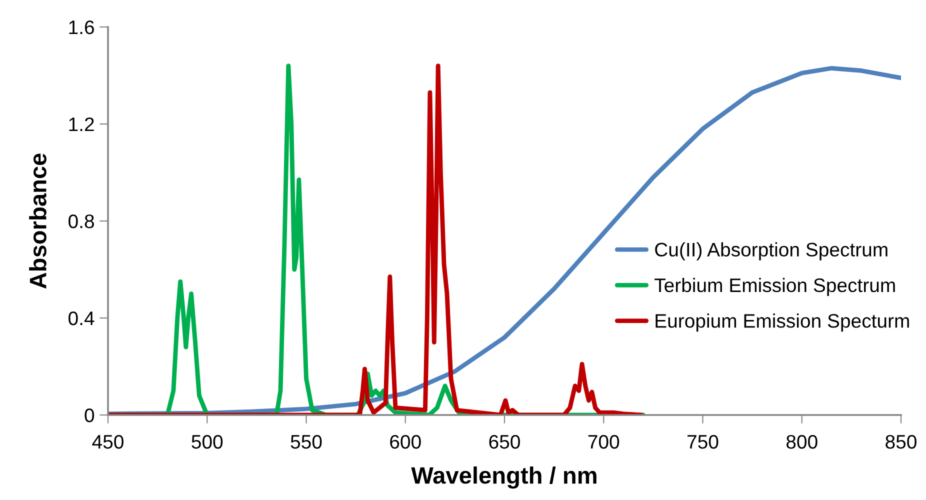 The height and width of the screenshot is (500, 926). I want to click on x-tick-label: 450, so click(108, 441).